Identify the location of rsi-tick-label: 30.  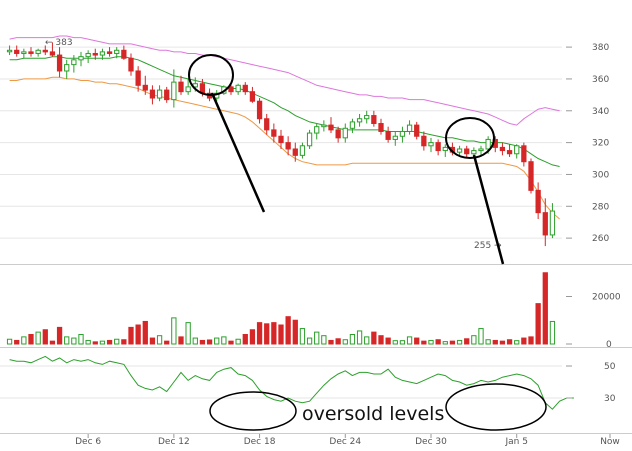
(610, 399).